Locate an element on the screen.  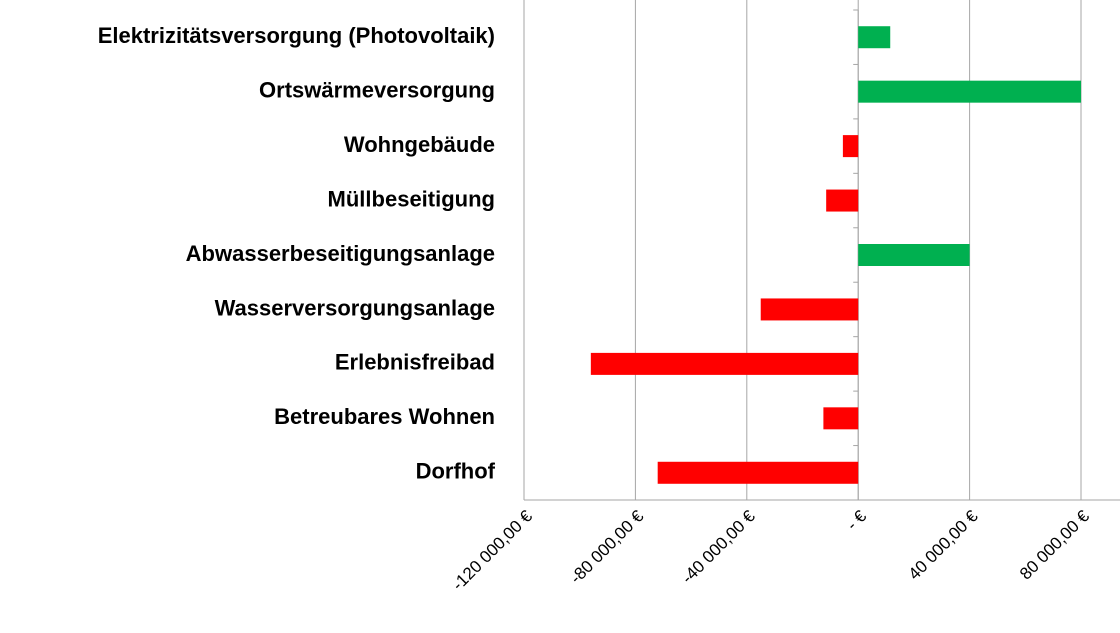
category-label: Abwasserbeseitigungsanlage is located at coordinates (340, 253).